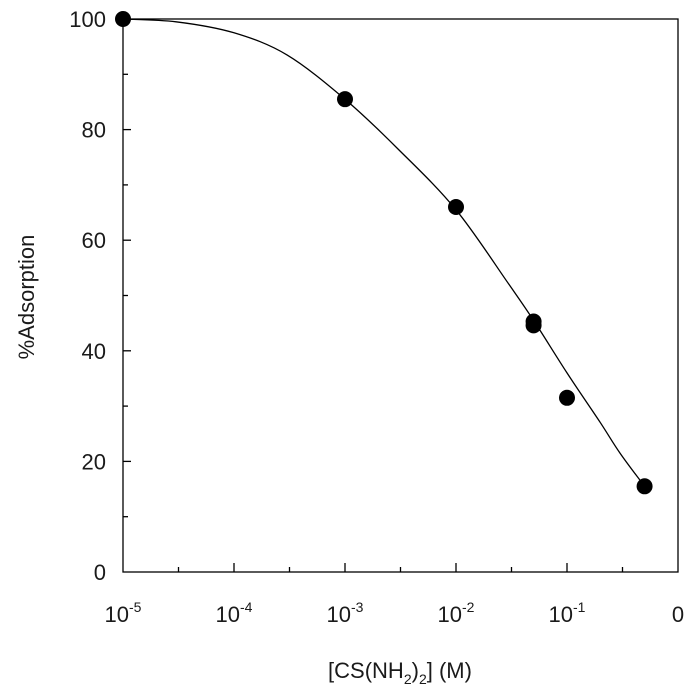  Describe the element at coordinates (26, 297) in the screenshot. I see `y-axis-title: %Adsorption` at that location.